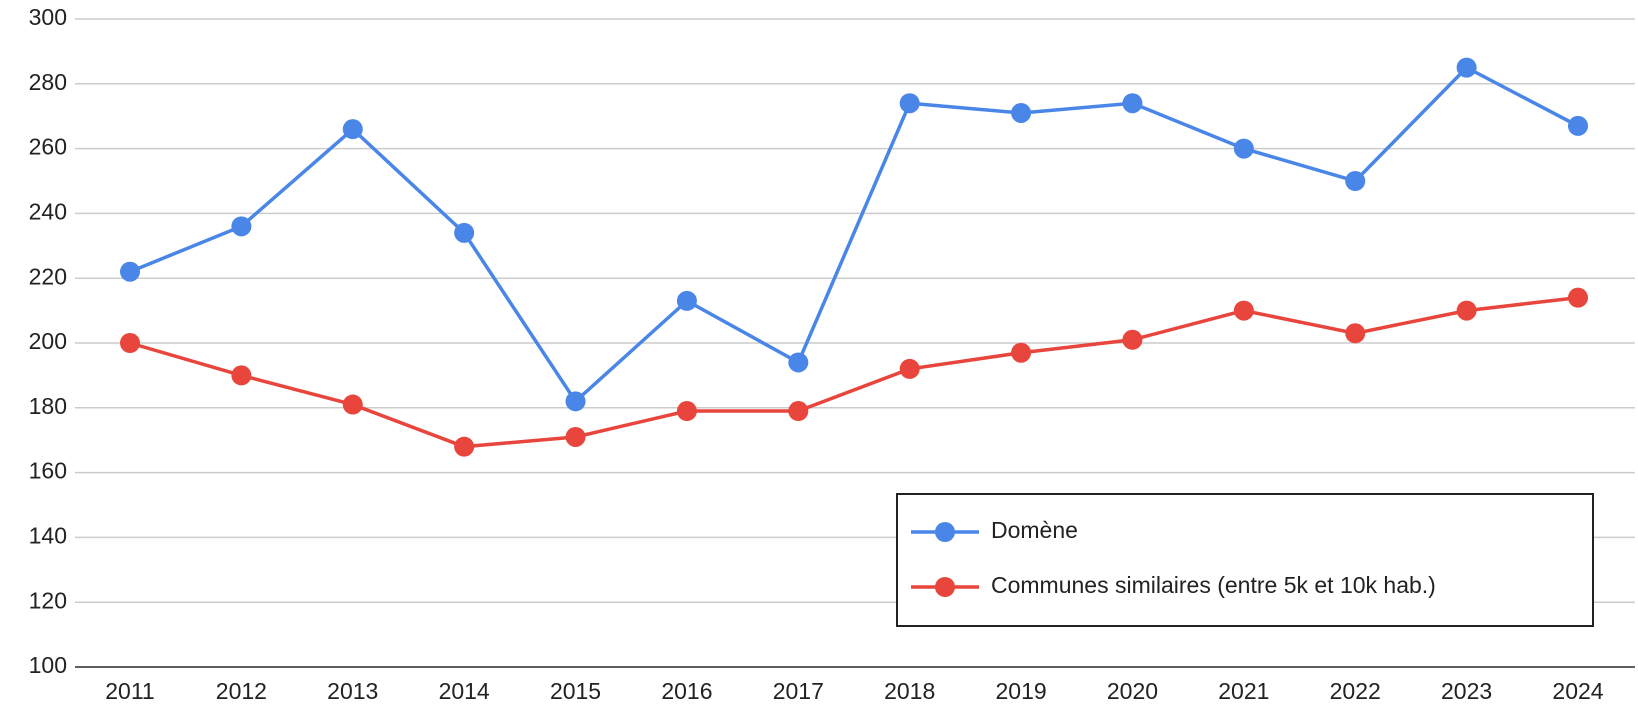 The width and height of the screenshot is (1638, 709). I want to click on x-tick-label: 2024, so click(1577, 691).